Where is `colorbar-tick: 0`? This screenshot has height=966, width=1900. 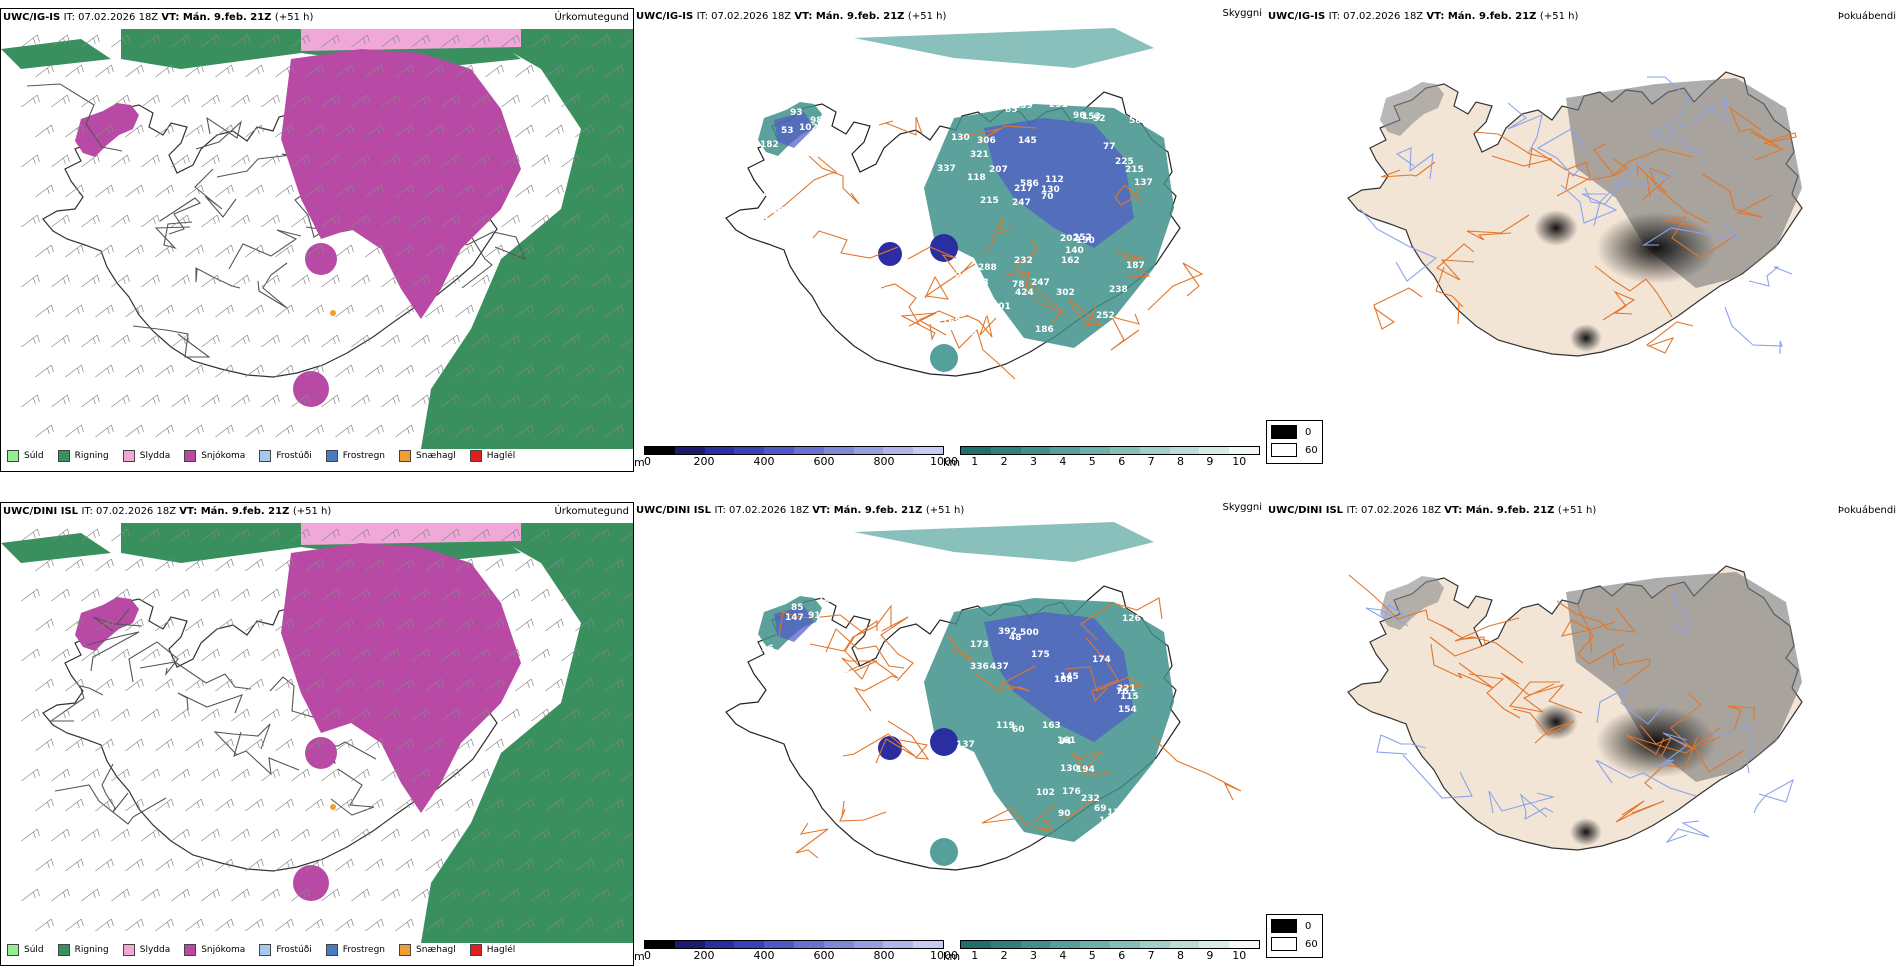 colorbar-tick: 0 is located at coordinates (647, 955).